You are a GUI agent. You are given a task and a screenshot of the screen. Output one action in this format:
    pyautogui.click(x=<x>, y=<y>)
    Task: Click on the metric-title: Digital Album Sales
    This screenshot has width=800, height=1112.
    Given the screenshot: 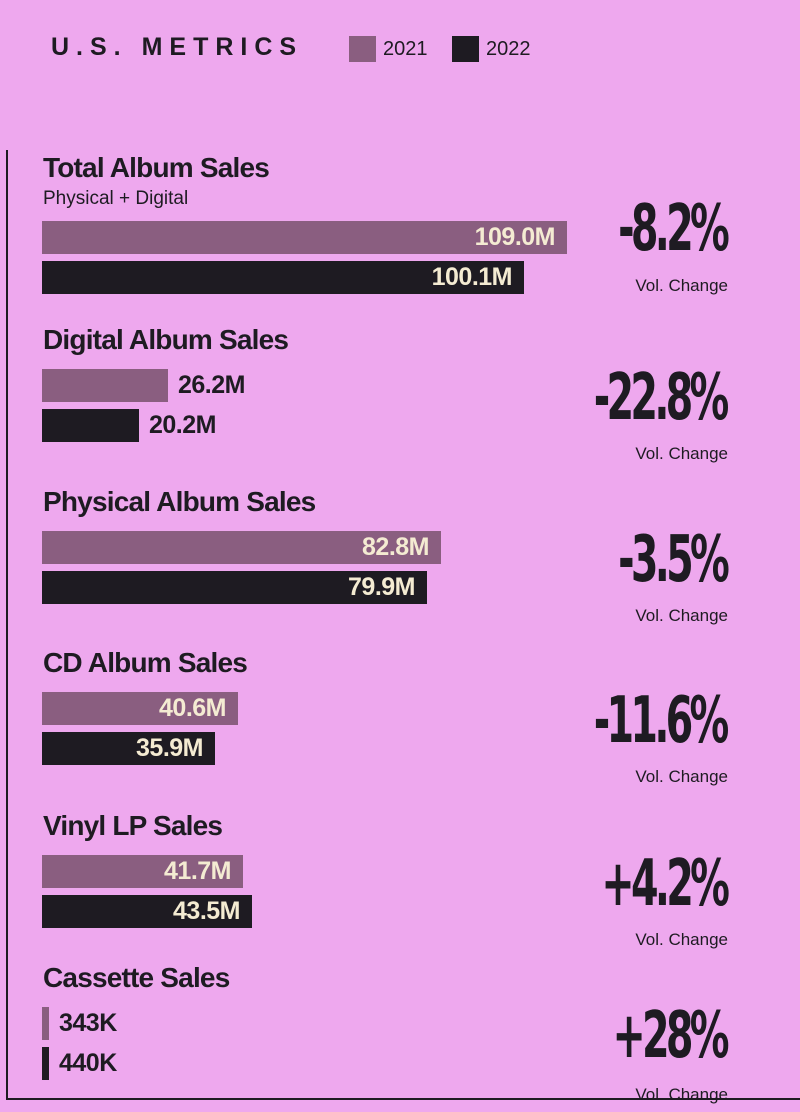 What is the action you would take?
    pyautogui.click(x=166, y=339)
    